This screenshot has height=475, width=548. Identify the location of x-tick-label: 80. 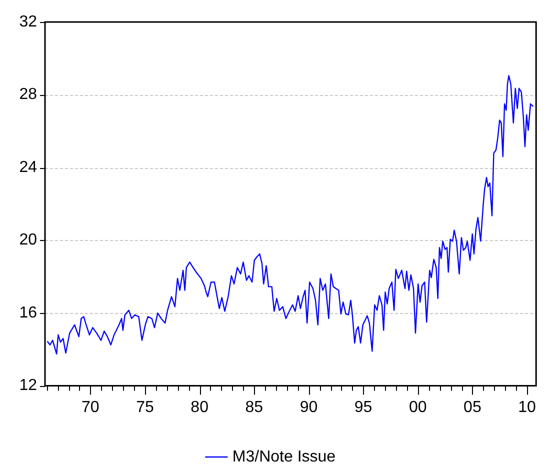
(199, 407).